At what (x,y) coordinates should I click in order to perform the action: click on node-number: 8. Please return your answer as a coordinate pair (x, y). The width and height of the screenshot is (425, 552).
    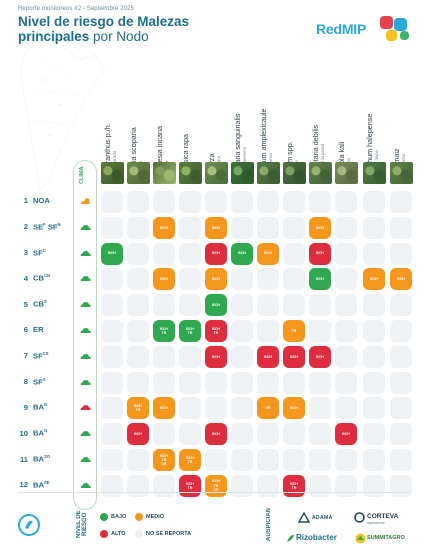
    Looking at the image, I should click on (25, 382).